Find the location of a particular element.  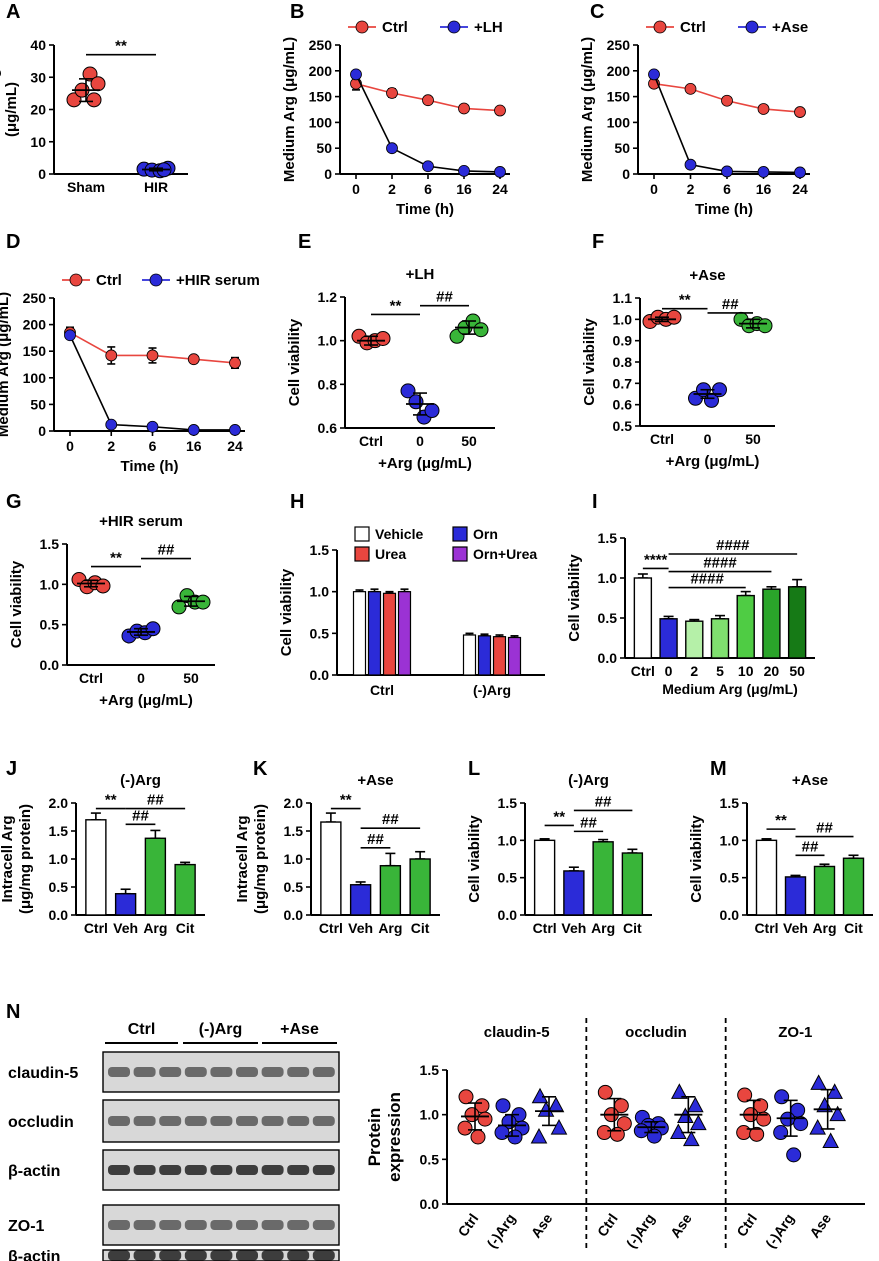

y-tick-label: 50 is located at coordinates (622, 148).